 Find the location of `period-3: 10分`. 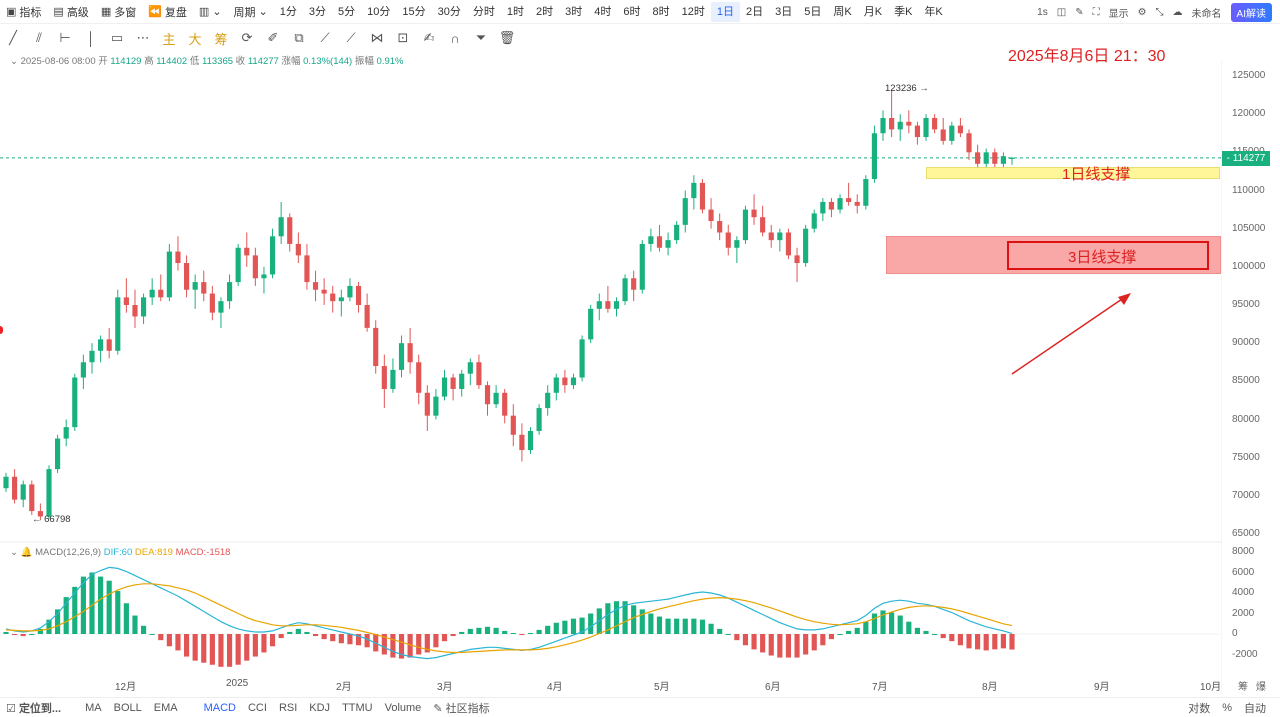

period-3: 10分 is located at coordinates (379, 11).